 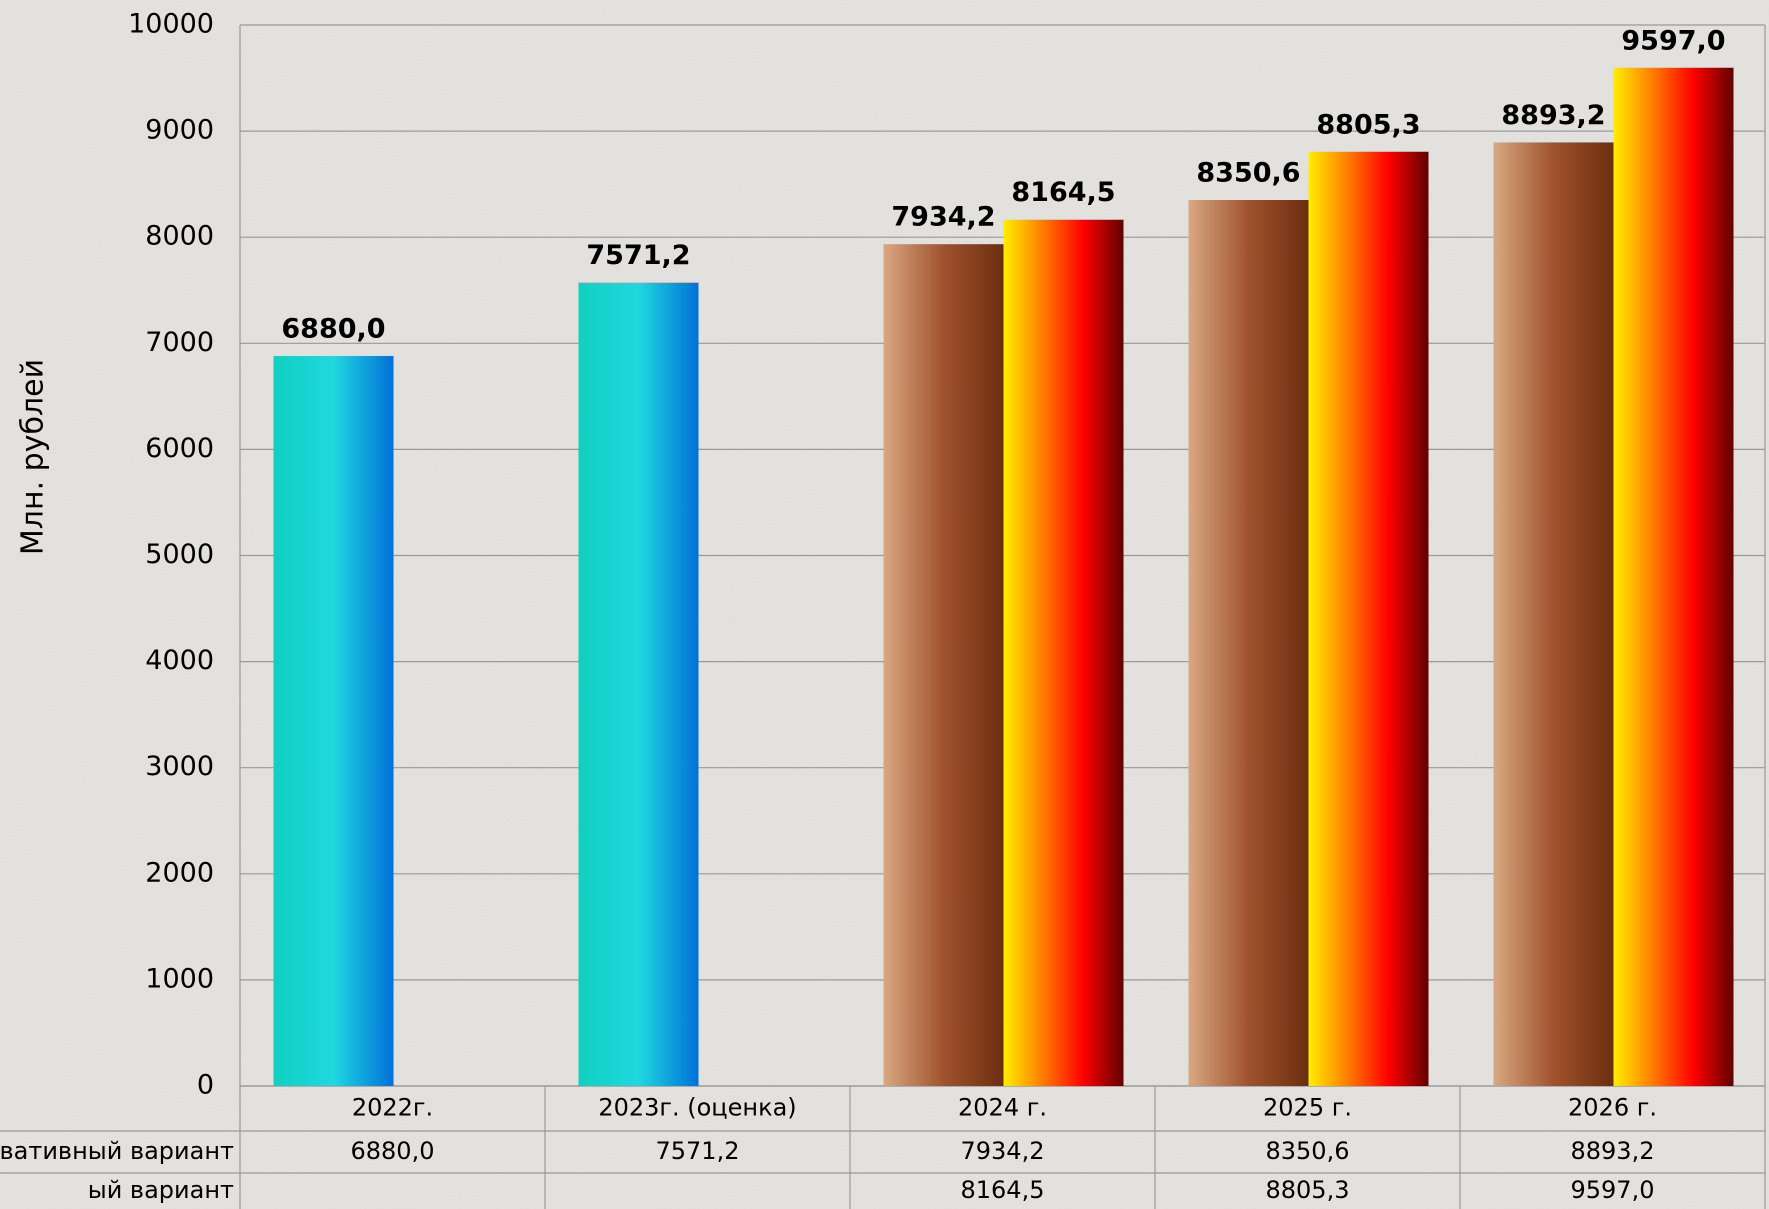 What do you see at coordinates (171, 24) in the screenshot?
I see `y-tick-label: 10000` at bounding box center [171, 24].